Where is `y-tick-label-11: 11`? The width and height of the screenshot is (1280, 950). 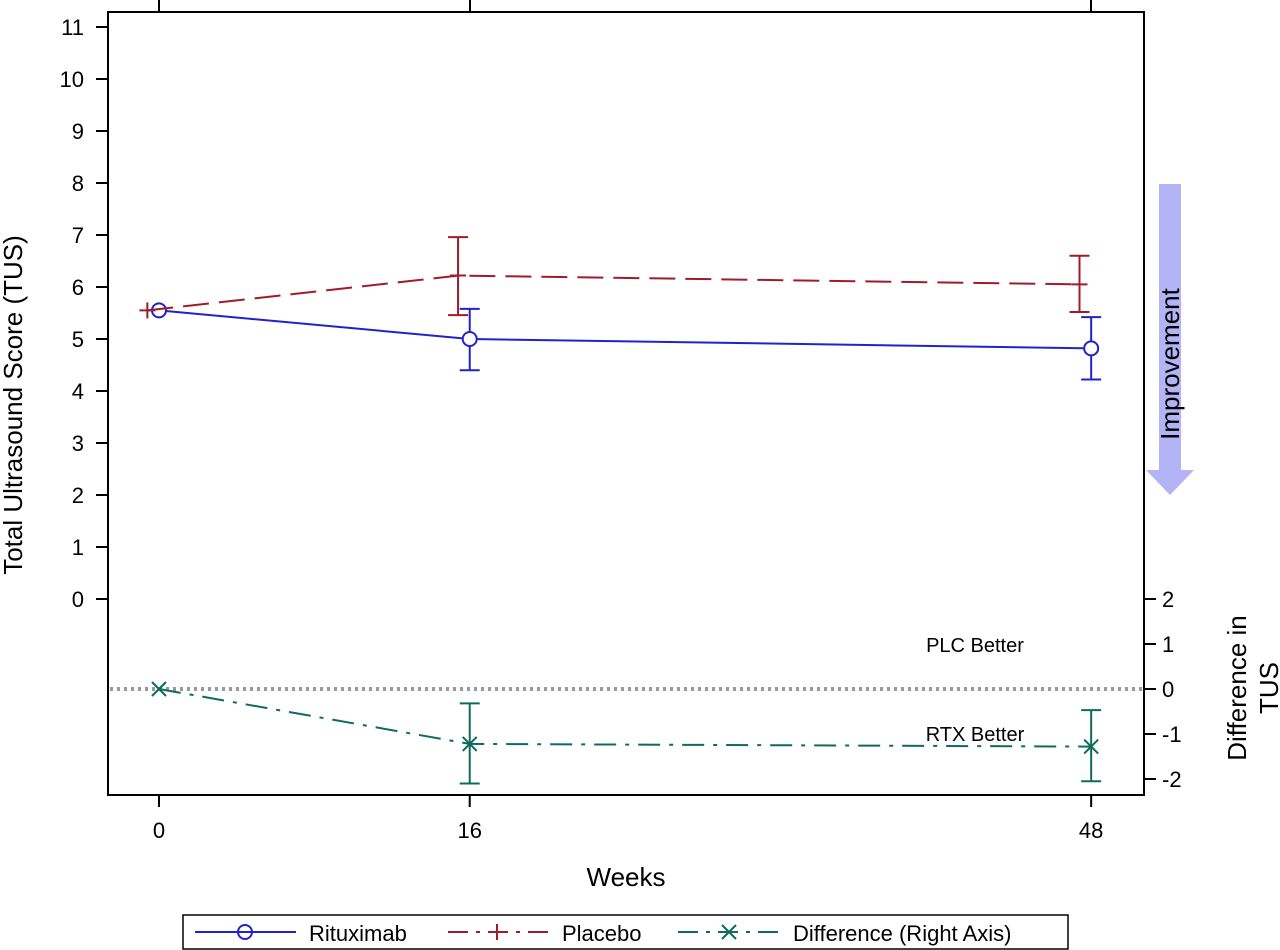
y-tick-label-11: 11 is located at coordinates (72, 27).